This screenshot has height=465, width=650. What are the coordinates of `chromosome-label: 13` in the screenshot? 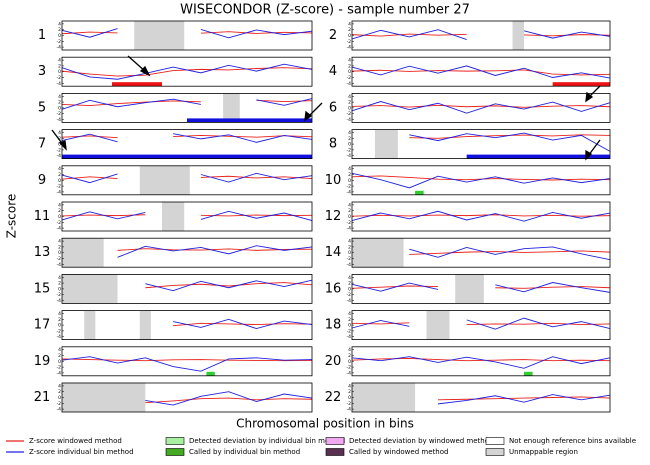 It's located at (42, 252).